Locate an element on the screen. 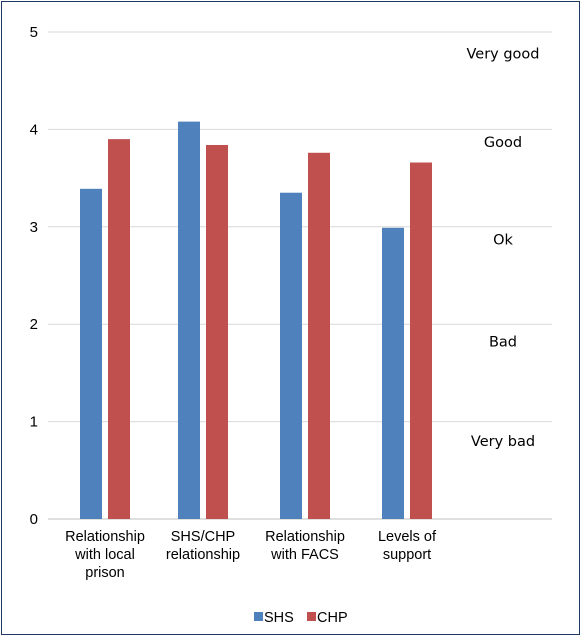 The image size is (583, 638). y-tick-label: 5 is located at coordinates (34, 32).